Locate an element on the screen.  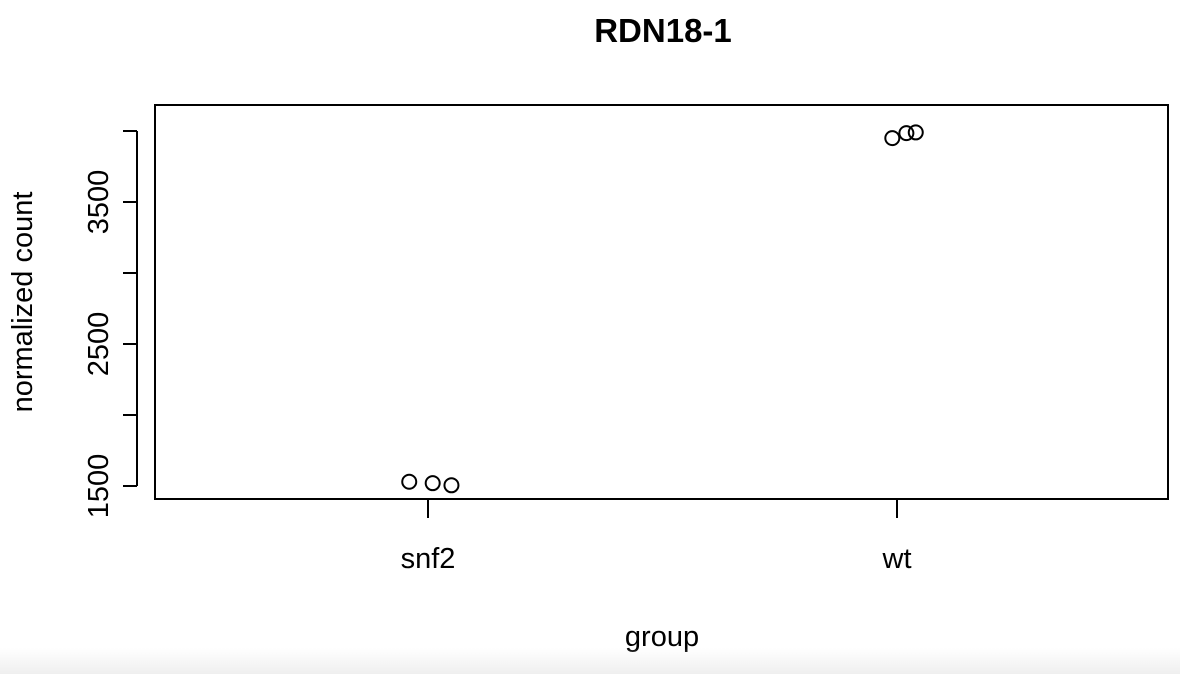
y-axis: 1500 2500 3500 is located at coordinates (110, 324).